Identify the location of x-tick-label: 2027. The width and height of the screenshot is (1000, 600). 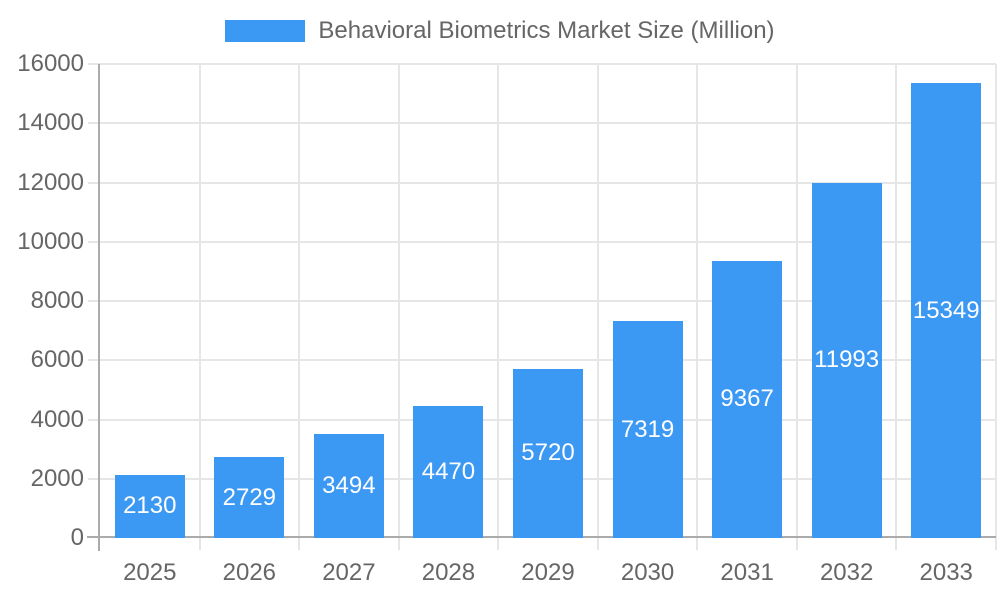
(349, 572).